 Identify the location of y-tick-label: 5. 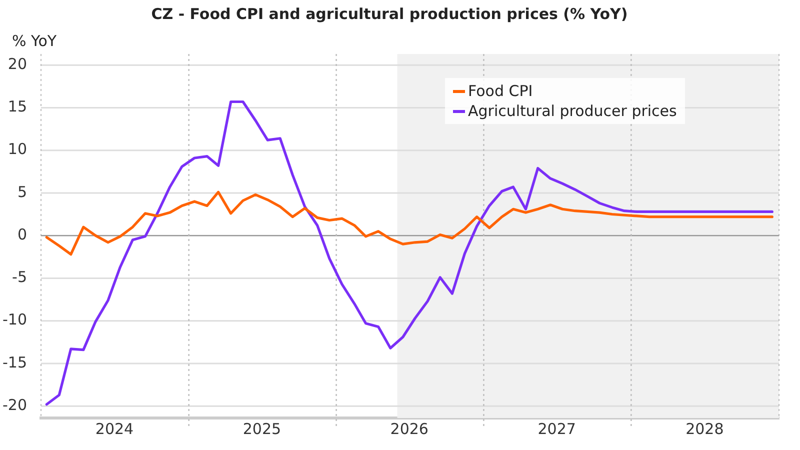
(22, 191).